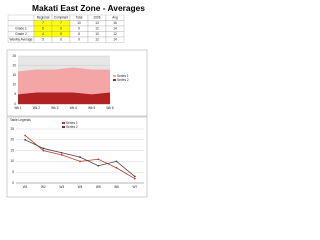 Image resolution: width=320 pixels, height=240 pixels. I want to click on cell-text: Avg, so click(115, 18).